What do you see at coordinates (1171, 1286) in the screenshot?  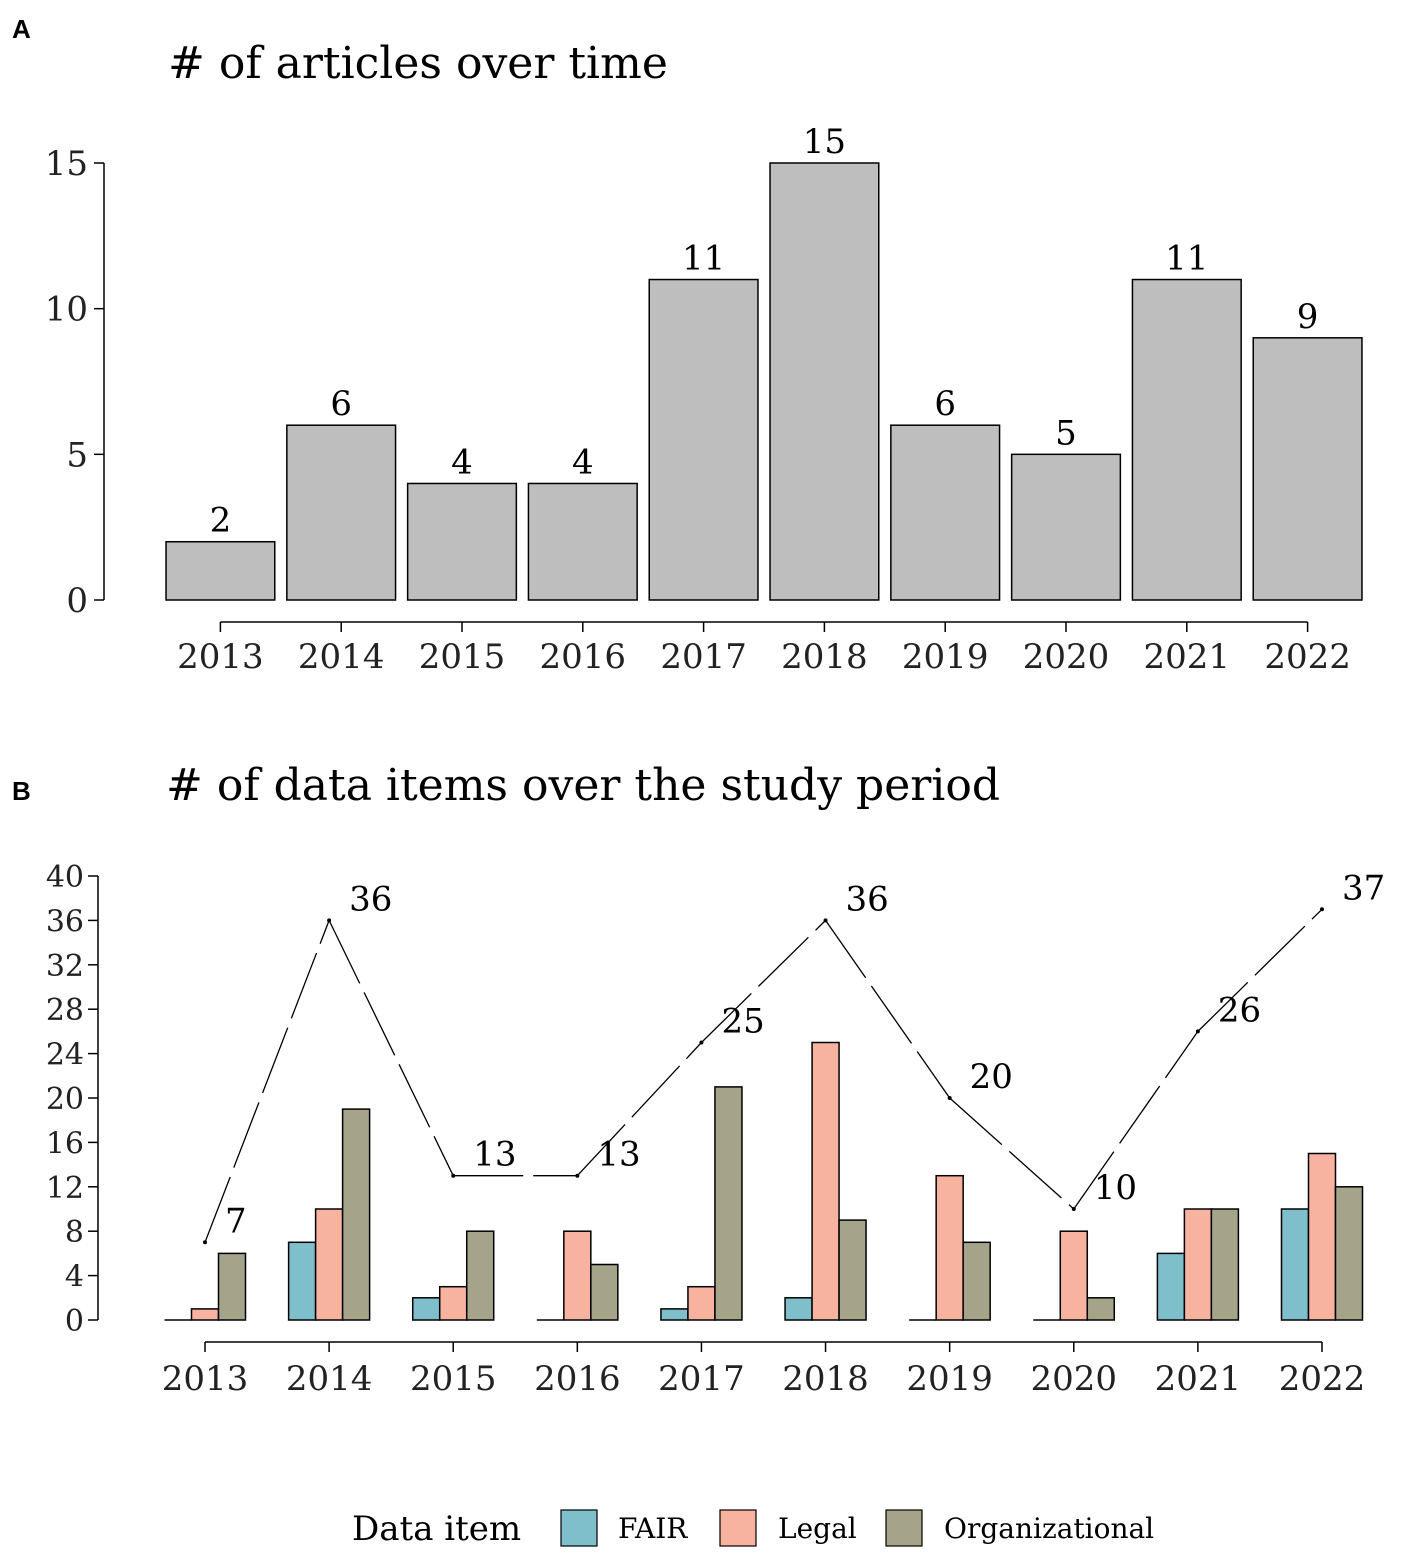 I see `b-bar-fair-2021` at bounding box center [1171, 1286].